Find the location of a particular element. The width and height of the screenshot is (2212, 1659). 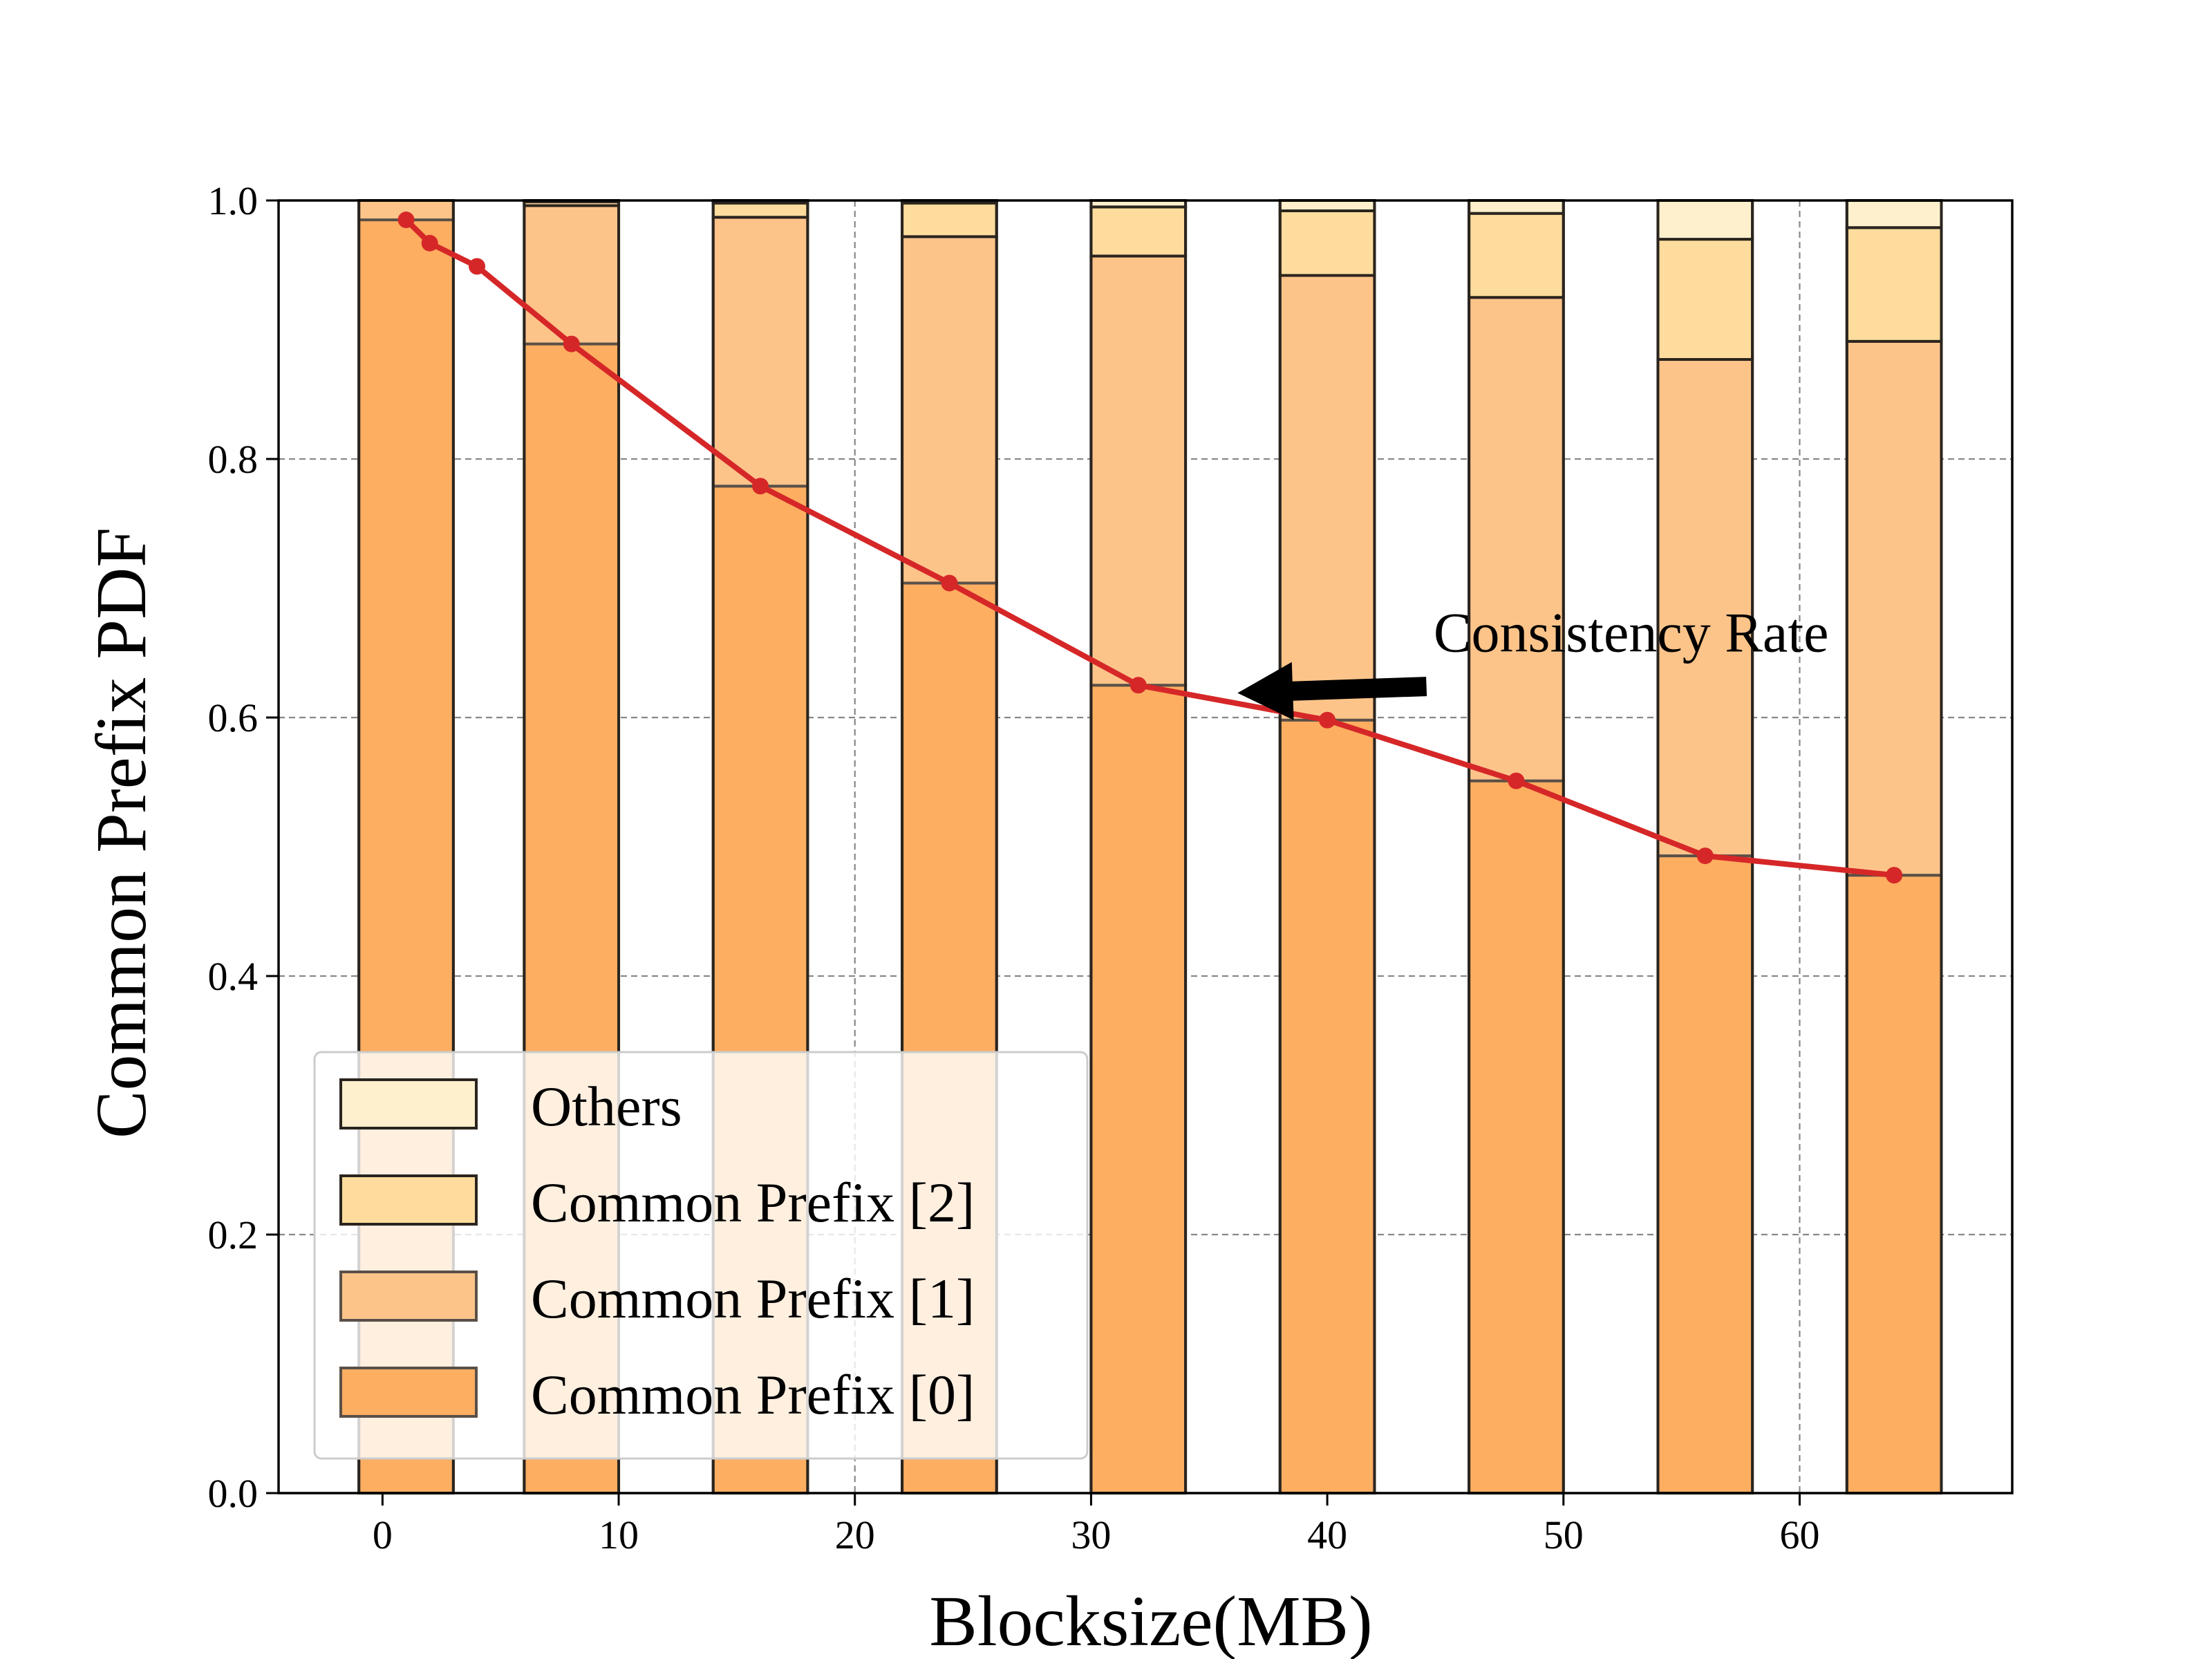

legend-label: Common Prefix [0] is located at coordinates (753, 1394).